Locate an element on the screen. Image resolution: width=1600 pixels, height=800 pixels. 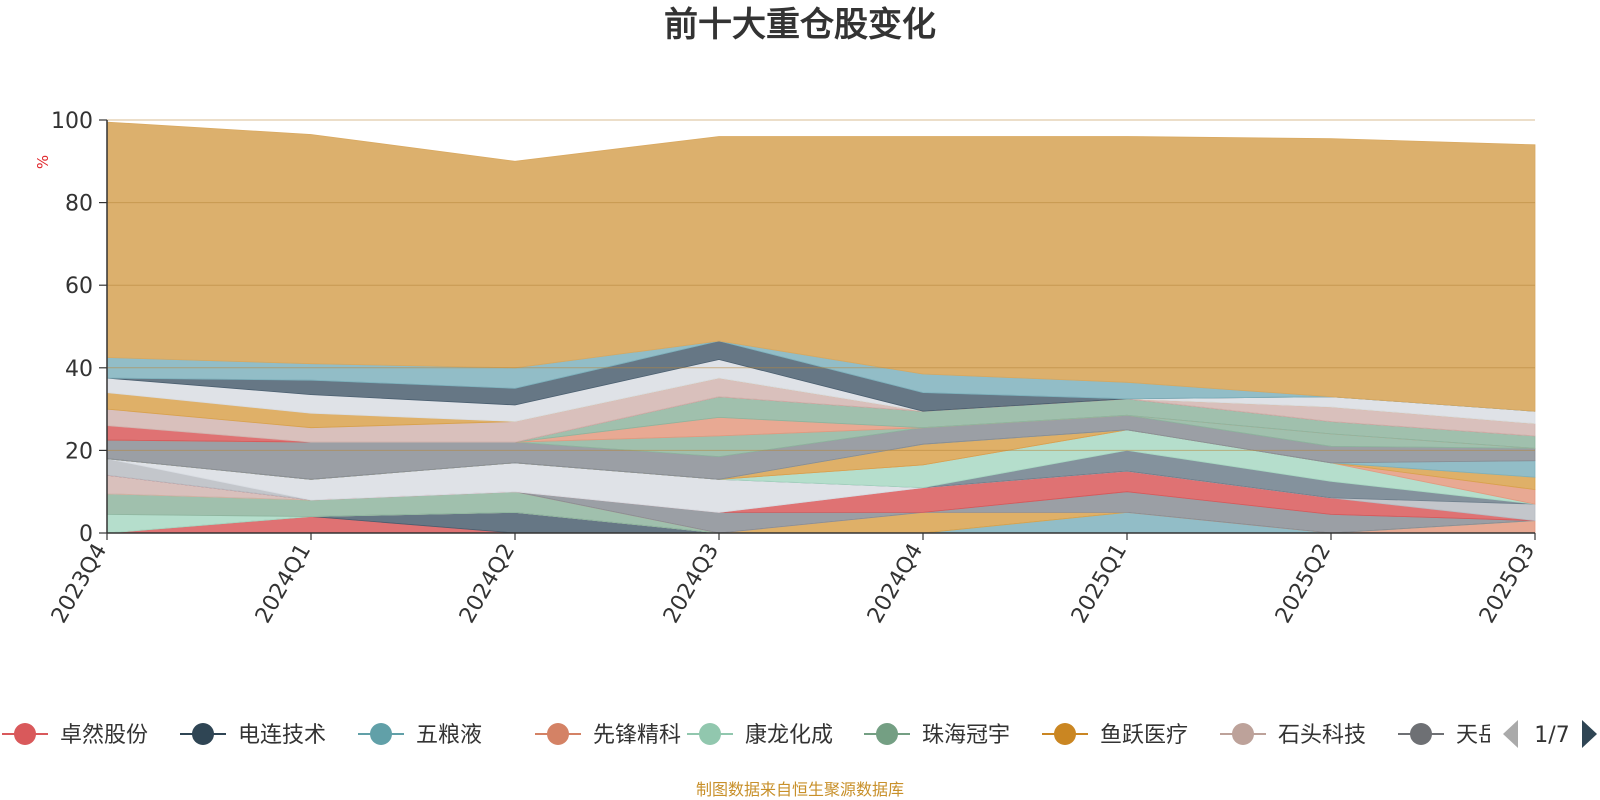
legend: 卓然股份 电连技术 五粮液 先锋精科 康龙化成 珠海冠宇 鱼跃医疗 石头科技 天岳 1/7 is located at coordinates (799, 734).